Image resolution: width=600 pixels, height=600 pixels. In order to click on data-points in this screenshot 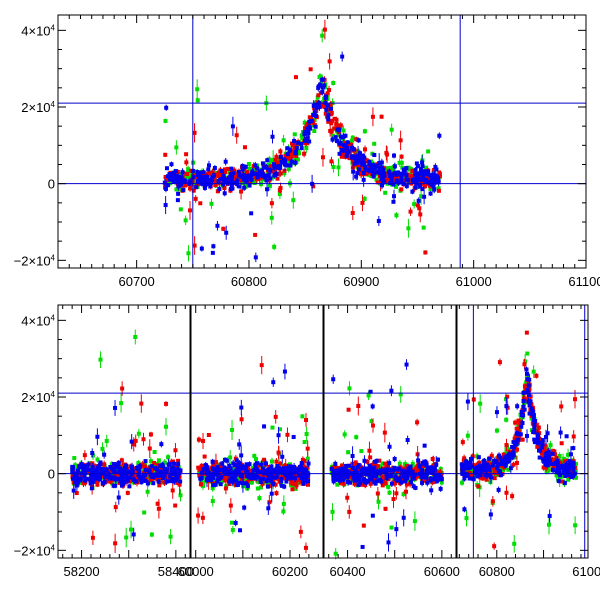, I will do `click(253, 455)`.